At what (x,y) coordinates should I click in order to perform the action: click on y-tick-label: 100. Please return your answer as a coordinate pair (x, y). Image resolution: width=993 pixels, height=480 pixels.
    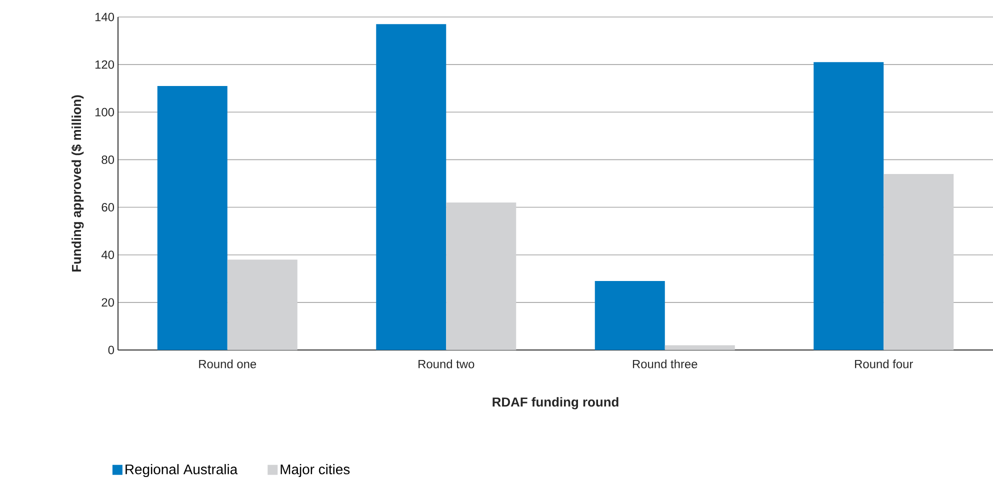
    Looking at the image, I should click on (104, 112).